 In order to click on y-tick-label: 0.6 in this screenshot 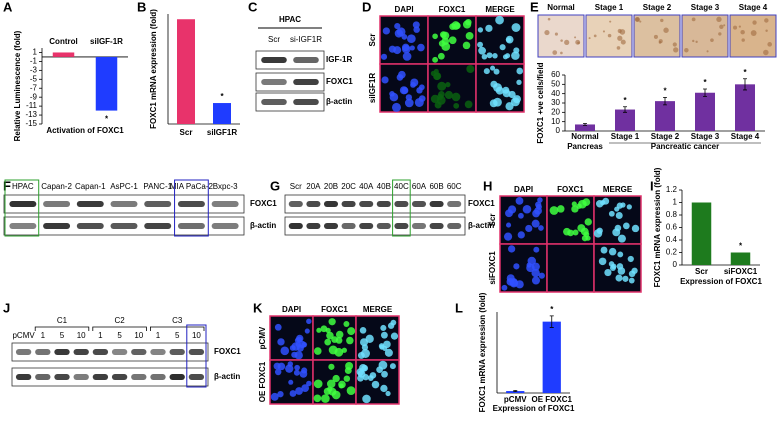, I will do `click(672, 227)`.